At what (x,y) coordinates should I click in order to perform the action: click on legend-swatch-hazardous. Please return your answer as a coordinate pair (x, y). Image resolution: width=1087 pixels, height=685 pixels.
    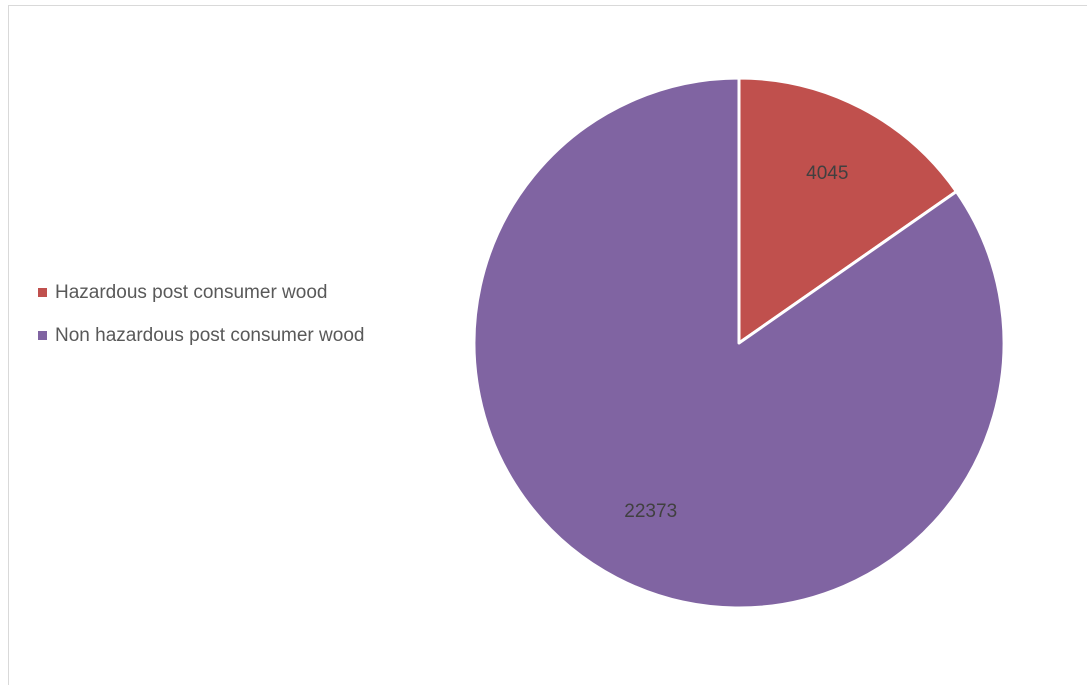
    Looking at the image, I should click on (42, 292).